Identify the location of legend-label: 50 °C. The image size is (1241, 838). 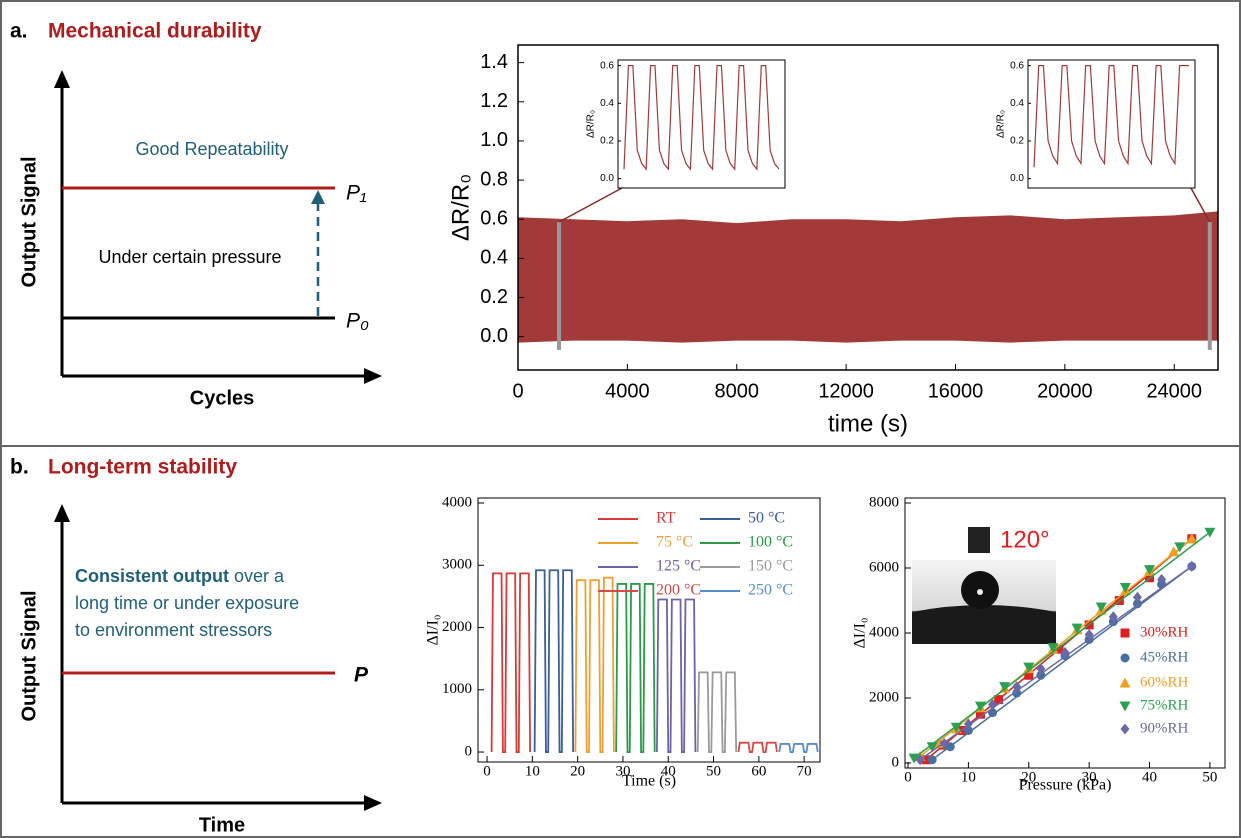
(766, 518).